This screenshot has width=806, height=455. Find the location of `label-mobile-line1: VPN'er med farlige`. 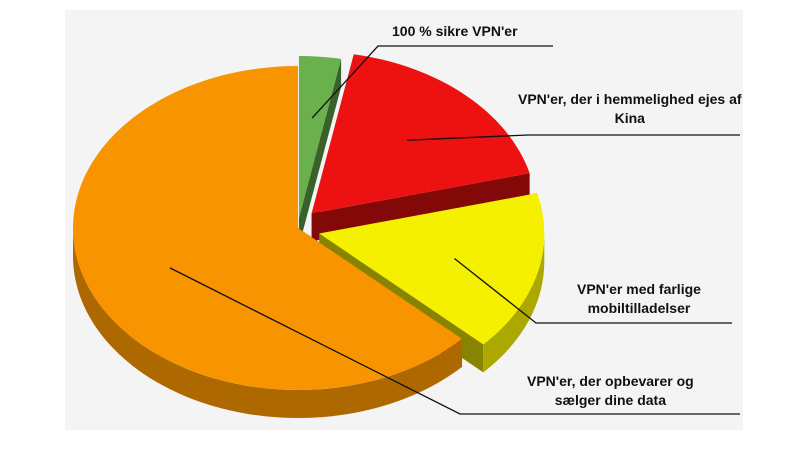

label-mobile-line1: VPN'er med farlige is located at coordinates (639, 289).